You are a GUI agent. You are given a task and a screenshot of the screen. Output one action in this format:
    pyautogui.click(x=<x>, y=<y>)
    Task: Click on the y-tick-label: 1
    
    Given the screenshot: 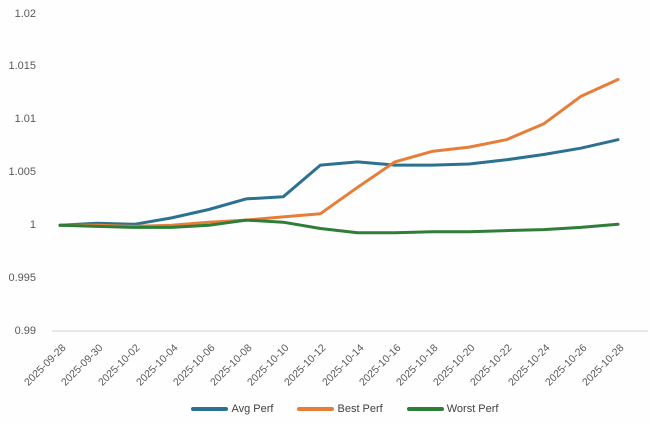 What is the action you would take?
    pyautogui.click(x=32, y=224)
    